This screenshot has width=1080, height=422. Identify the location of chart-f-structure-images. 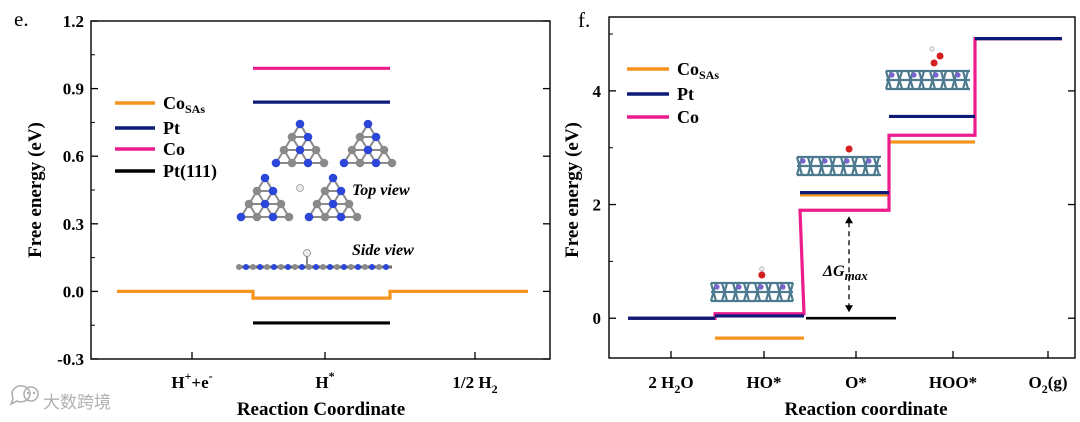
(839, 174).